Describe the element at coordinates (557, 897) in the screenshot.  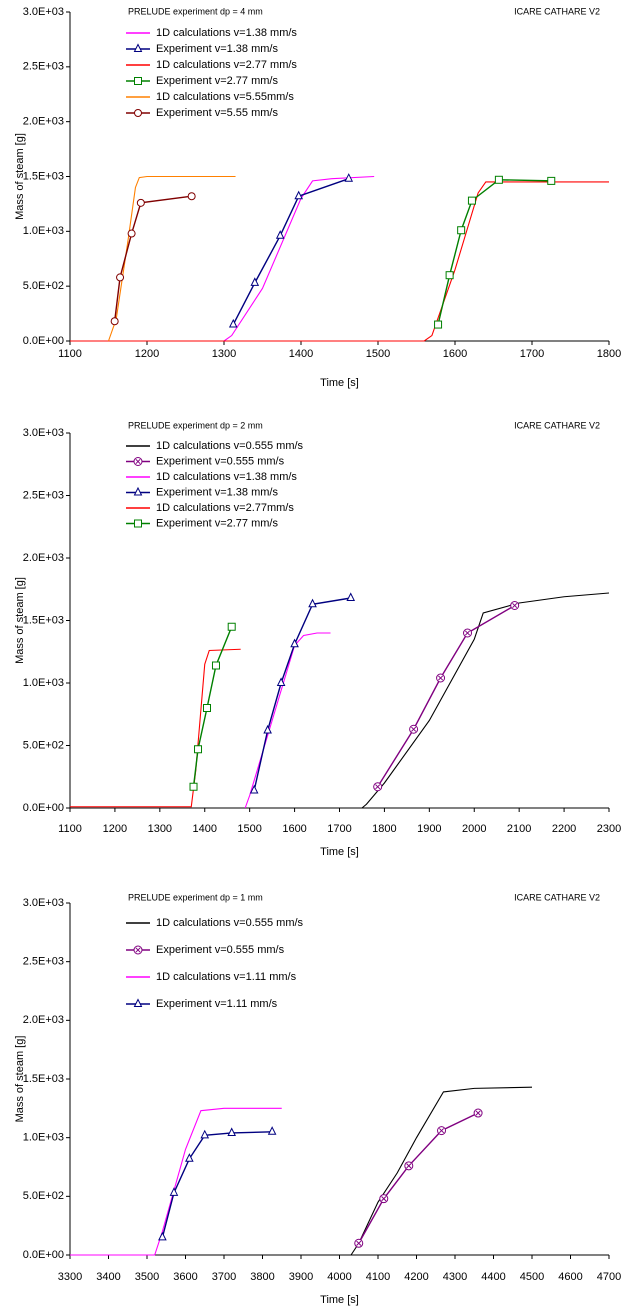
I see `annotation: ICARE CATHARE V2` at that location.